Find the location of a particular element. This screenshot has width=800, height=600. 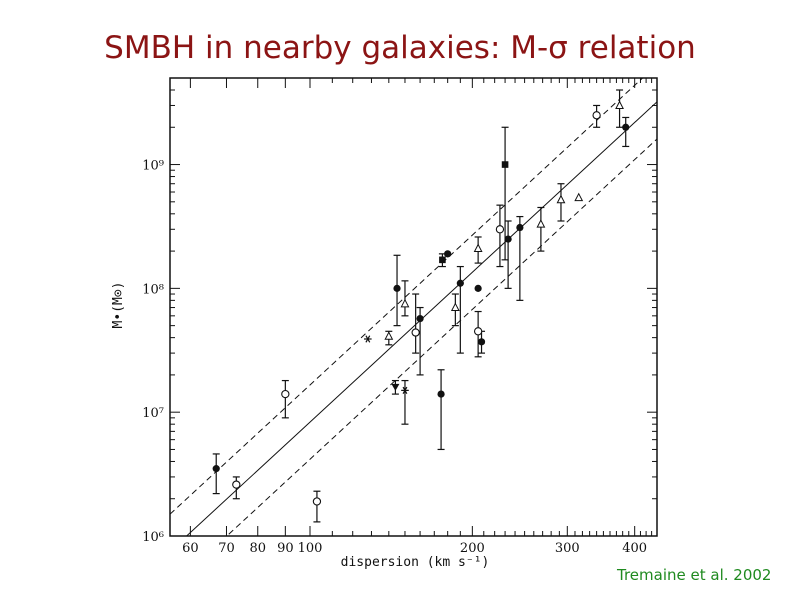

citation: Tremaine et al. 2002 is located at coordinates (694, 575).